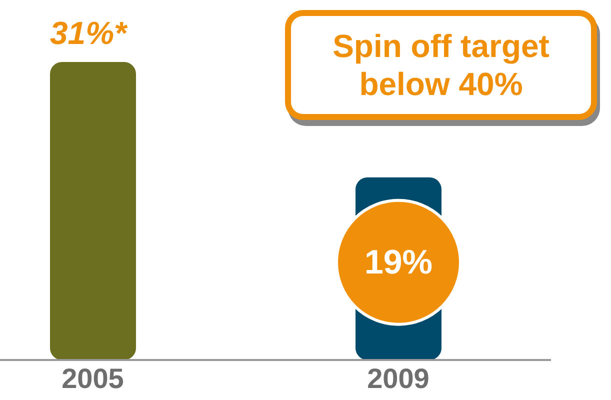 The width and height of the screenshot is (611, 400). What do you see at coordinates (398, 378) in the screenshot?
I see `x-tick-label: 2009` at bounding box center [398, 378].